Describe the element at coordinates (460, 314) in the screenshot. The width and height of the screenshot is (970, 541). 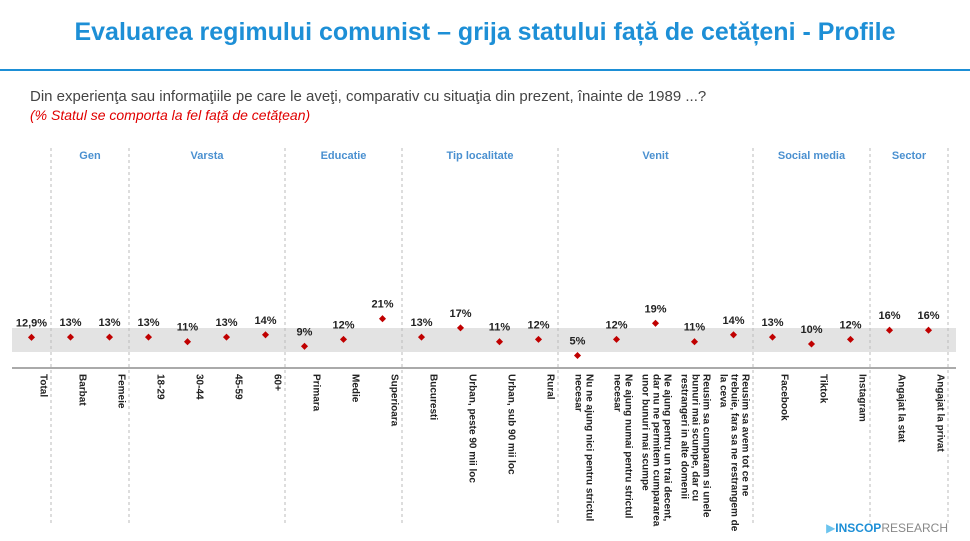
I see `value-label: 17%` at that location.